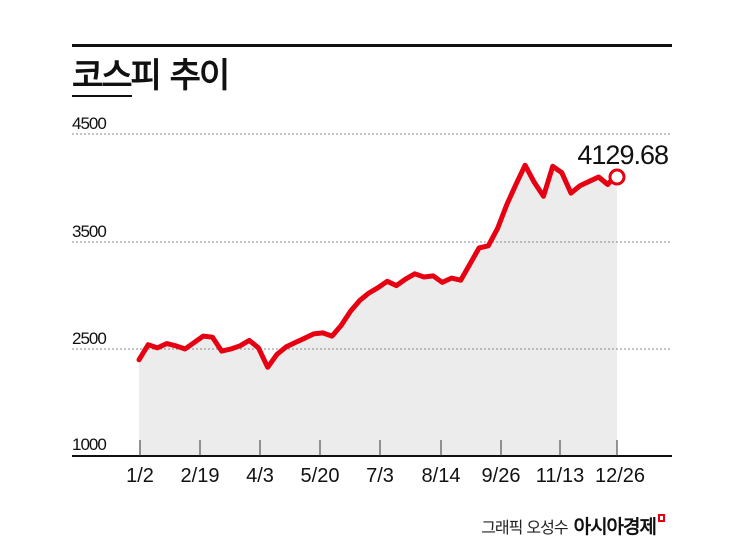 The width and height of the screenshot is (745, 556). I want to click on x-tick-label: 9/26, so click(501, 476).